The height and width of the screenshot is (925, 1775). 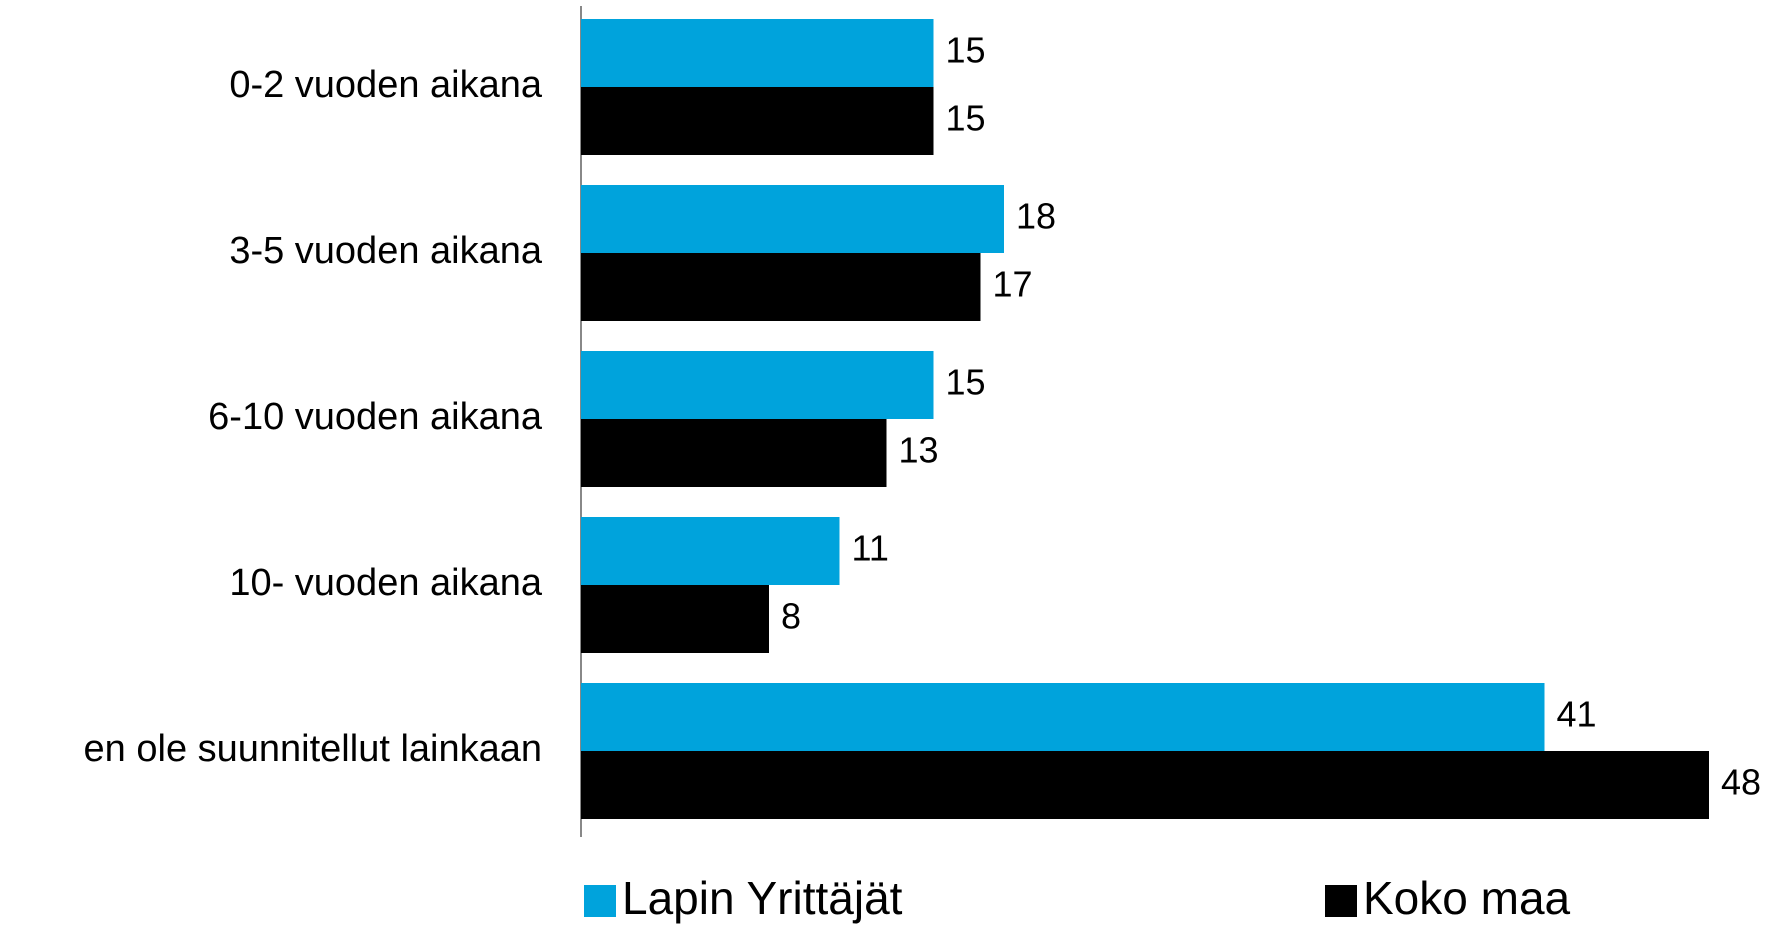 I want to click on value-label: 13, so click(x=919, y=450).